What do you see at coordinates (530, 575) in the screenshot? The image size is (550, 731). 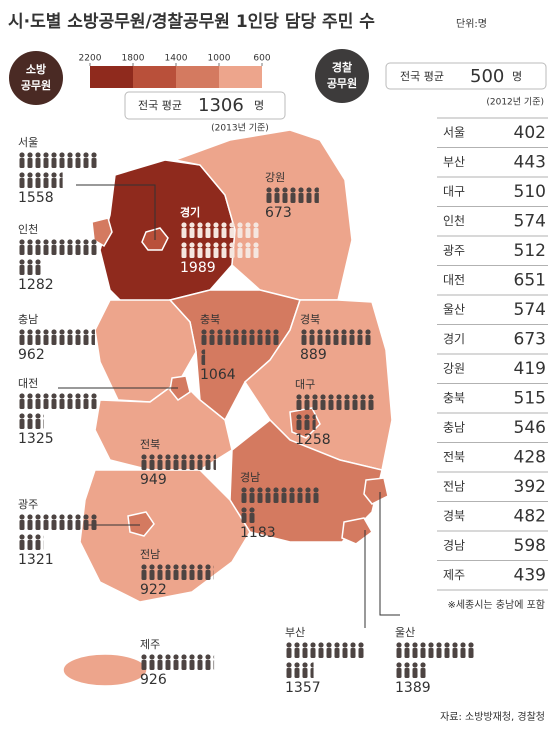 I see `police-value: 439` at bounding box center [530, 575].